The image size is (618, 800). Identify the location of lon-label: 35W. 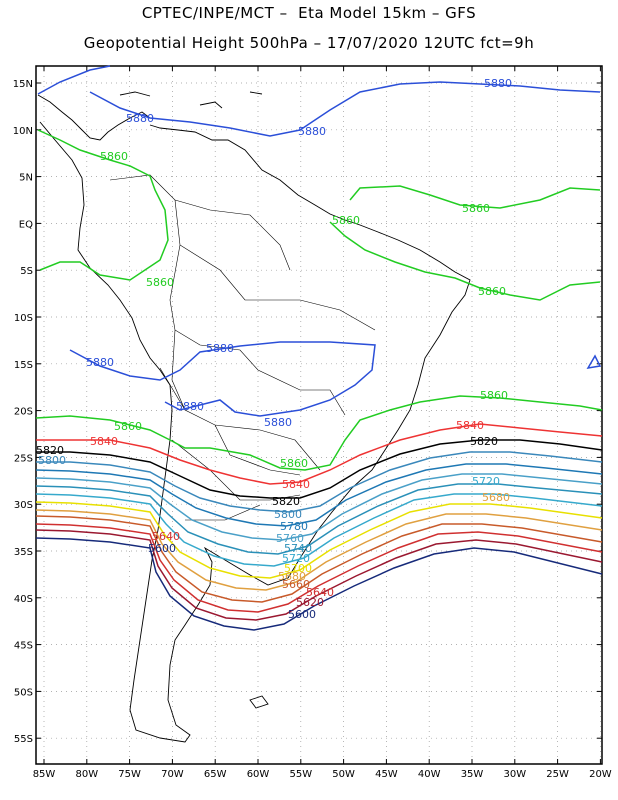
(472, 774).